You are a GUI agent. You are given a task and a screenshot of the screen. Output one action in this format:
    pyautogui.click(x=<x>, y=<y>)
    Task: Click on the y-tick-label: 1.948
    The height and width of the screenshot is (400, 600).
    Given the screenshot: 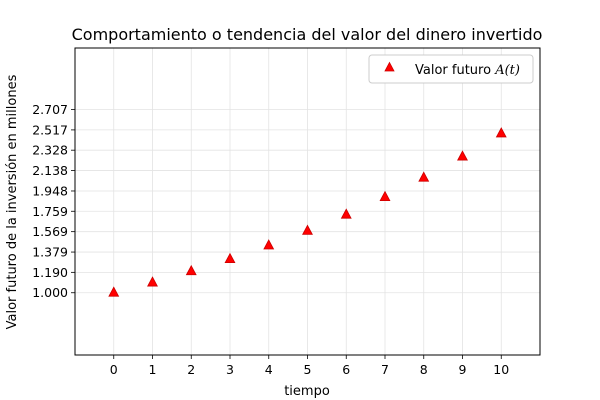 What is the action you would take?
    pyautogui.click(x=50, y=190)
    